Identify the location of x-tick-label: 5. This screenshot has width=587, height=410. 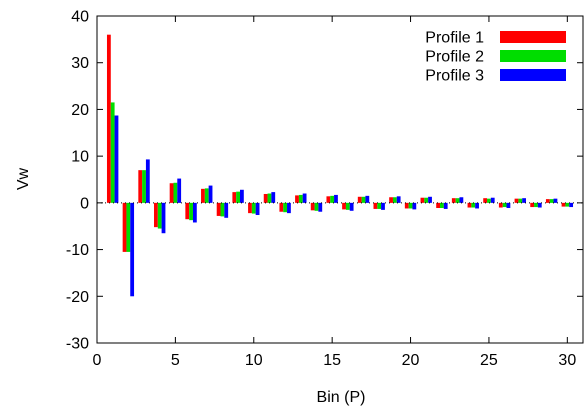
(175, 360).